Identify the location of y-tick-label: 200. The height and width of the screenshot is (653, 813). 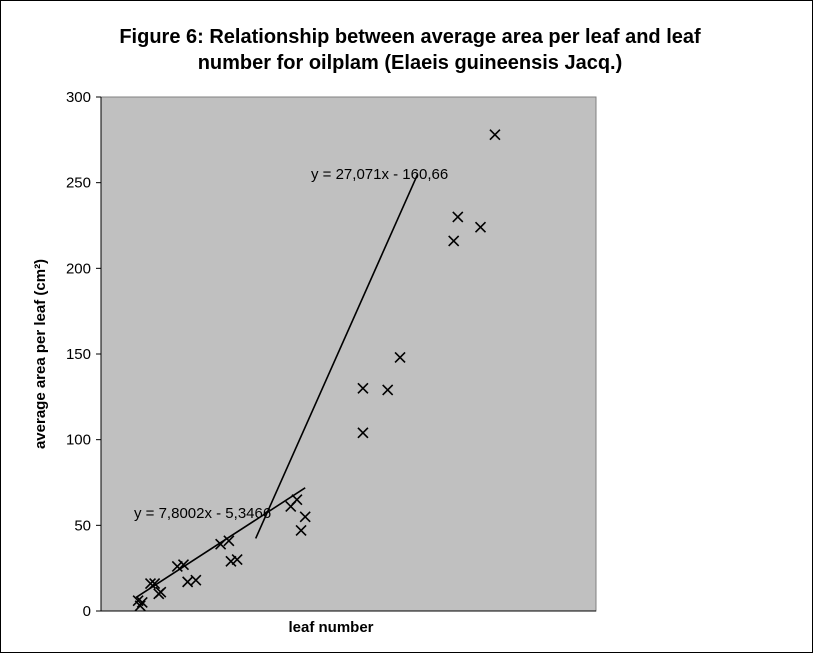
(78, 268).